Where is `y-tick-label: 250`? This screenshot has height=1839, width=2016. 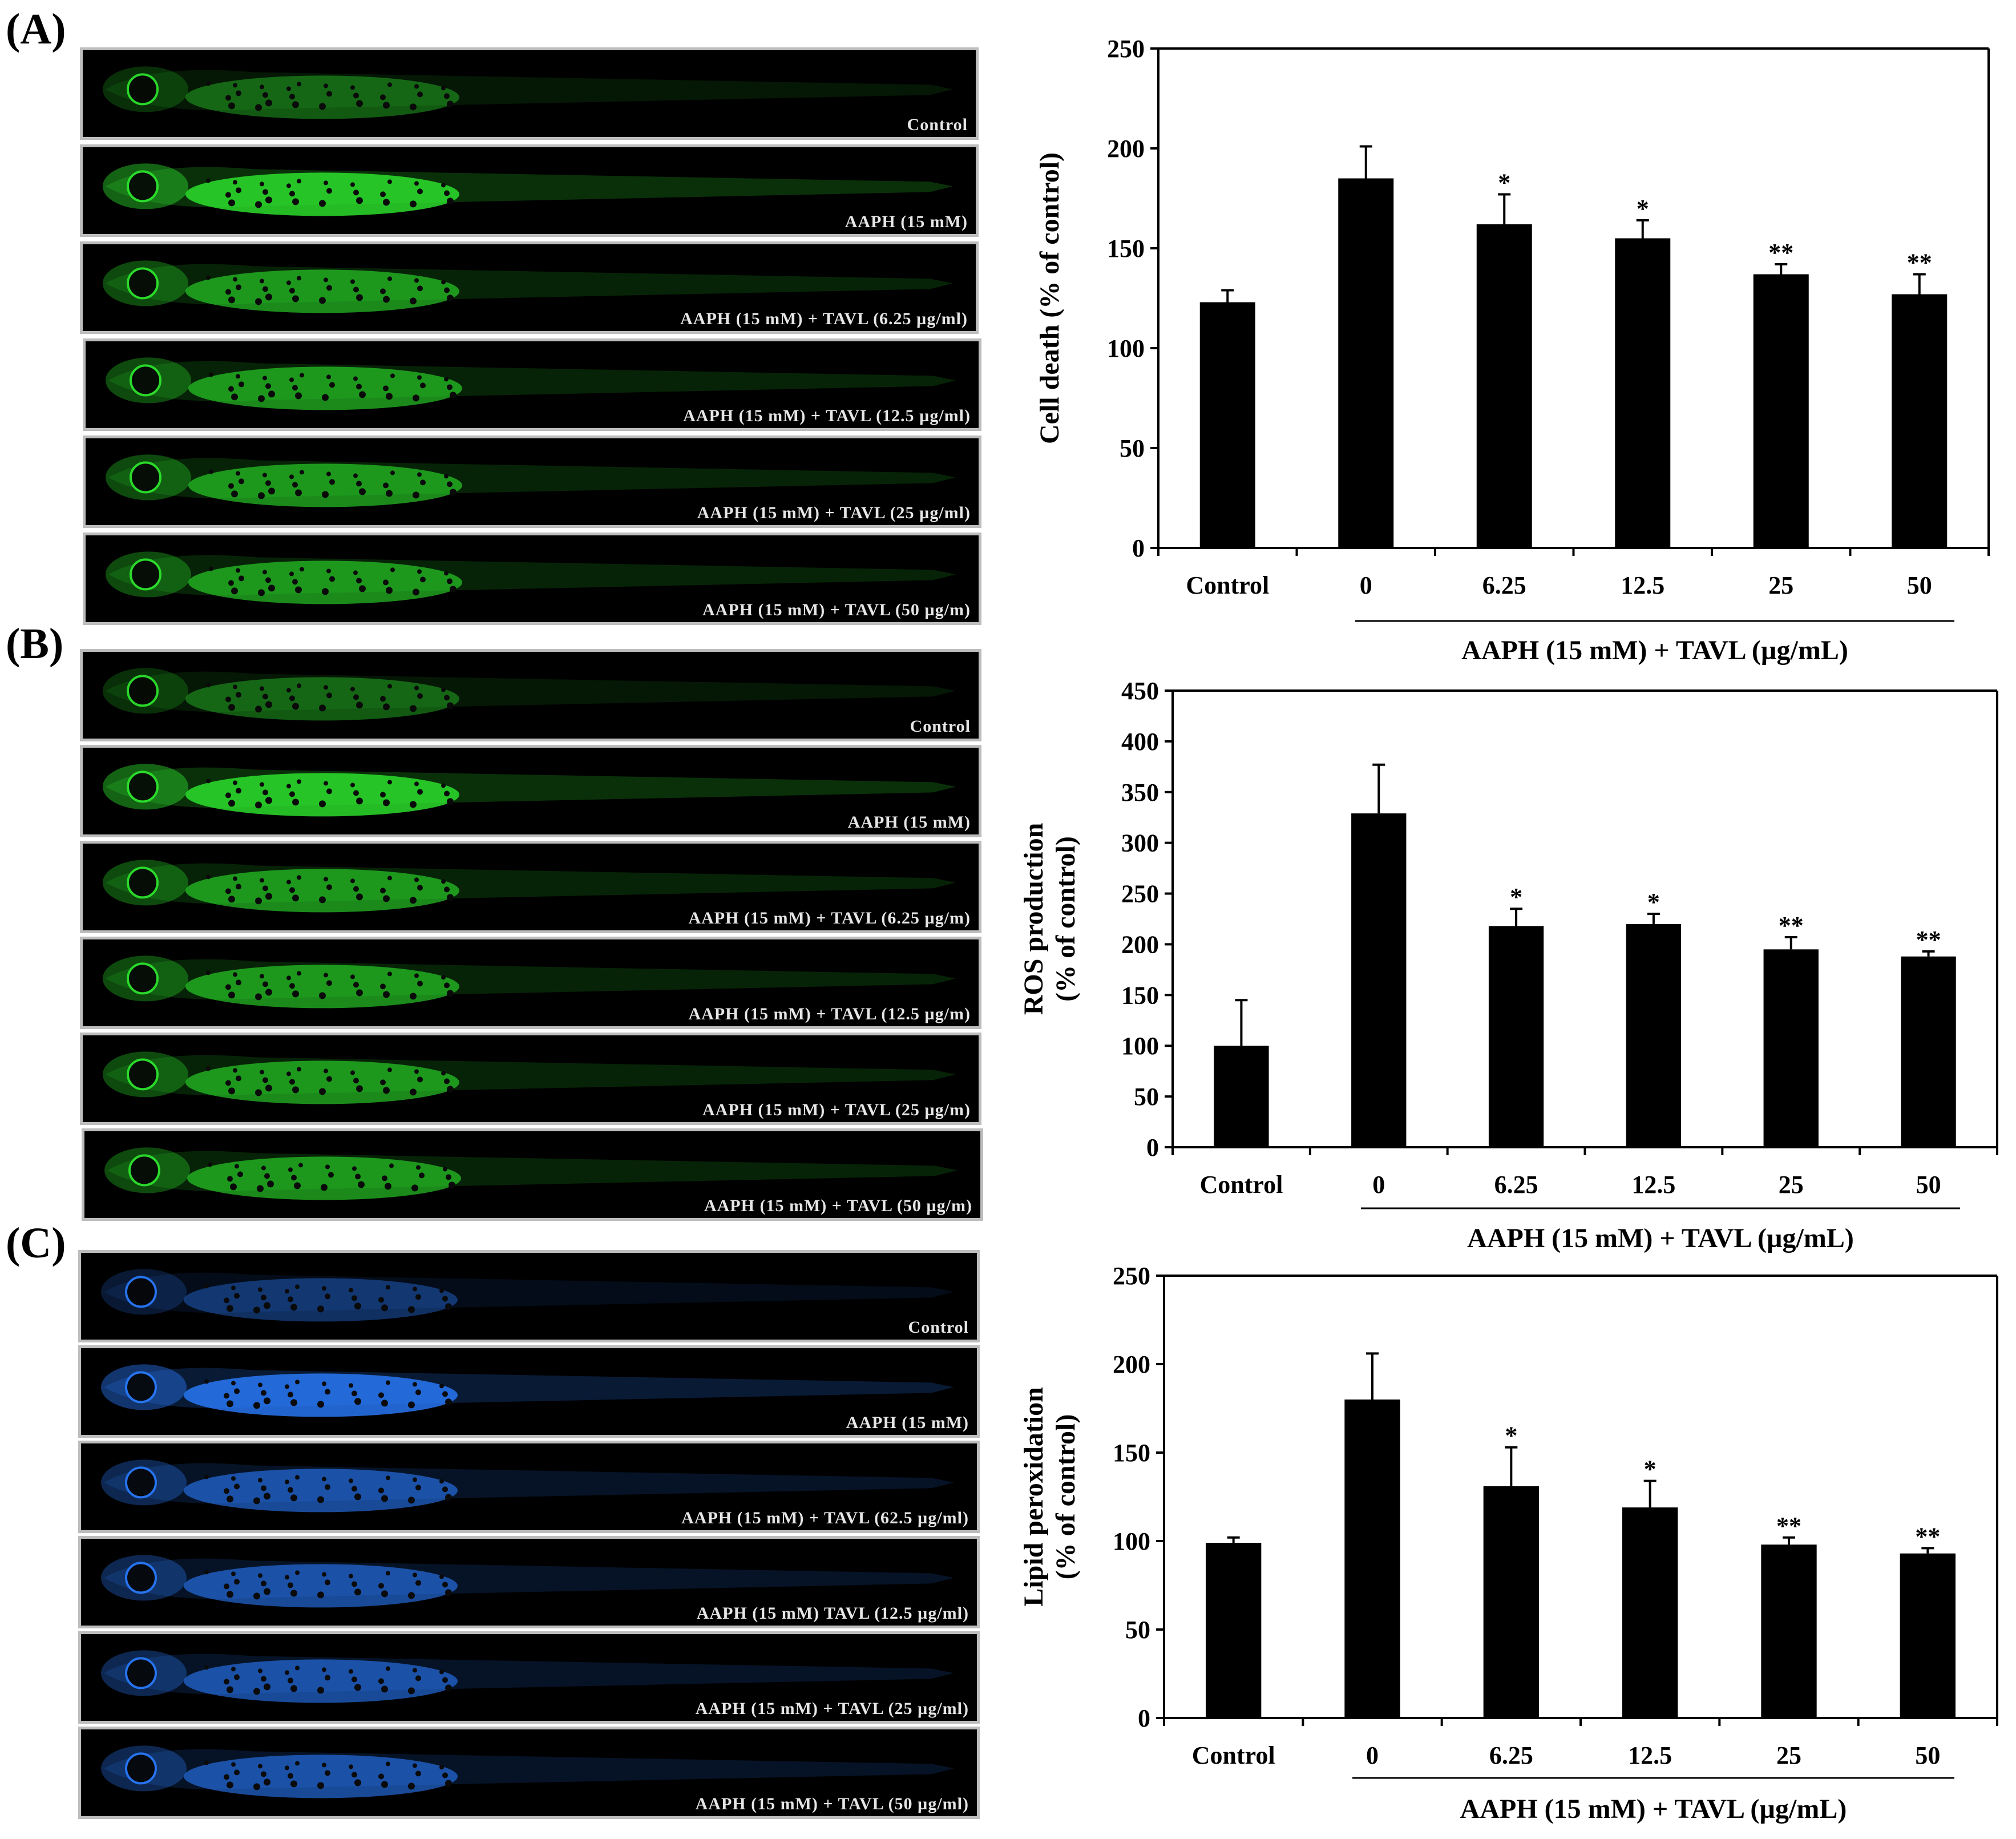
y-tick-label: 250 is located at coordinates (1140, 894).